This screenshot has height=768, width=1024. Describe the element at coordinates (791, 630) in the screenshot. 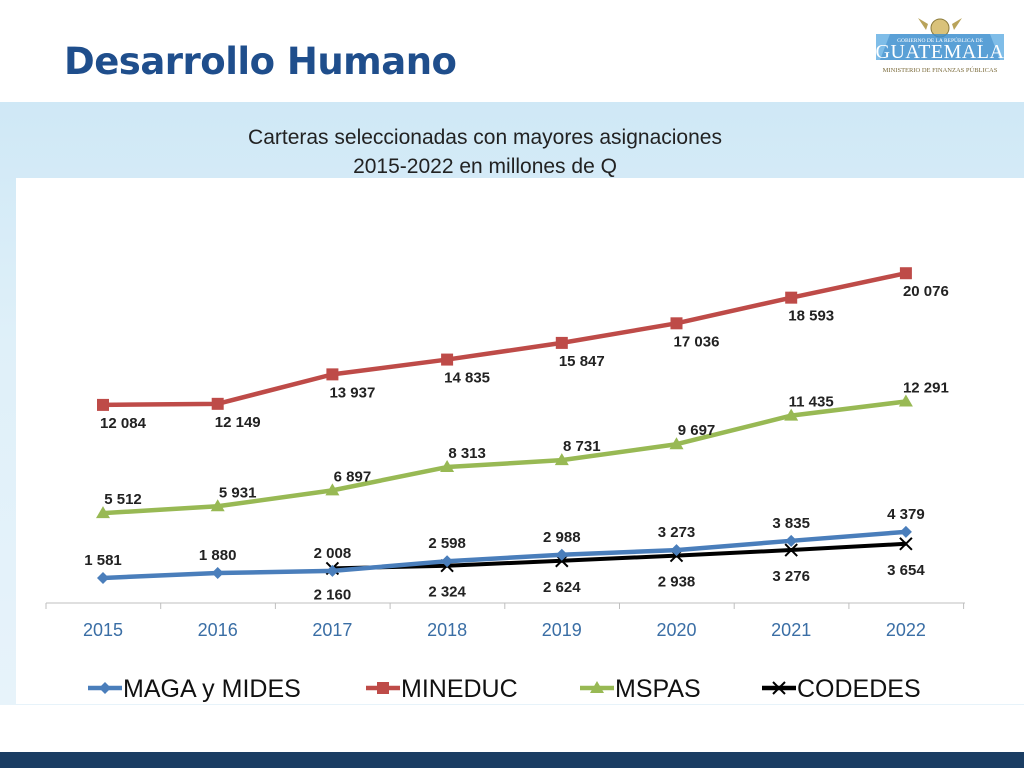

I see `x-tick-label: 2021` at that location.